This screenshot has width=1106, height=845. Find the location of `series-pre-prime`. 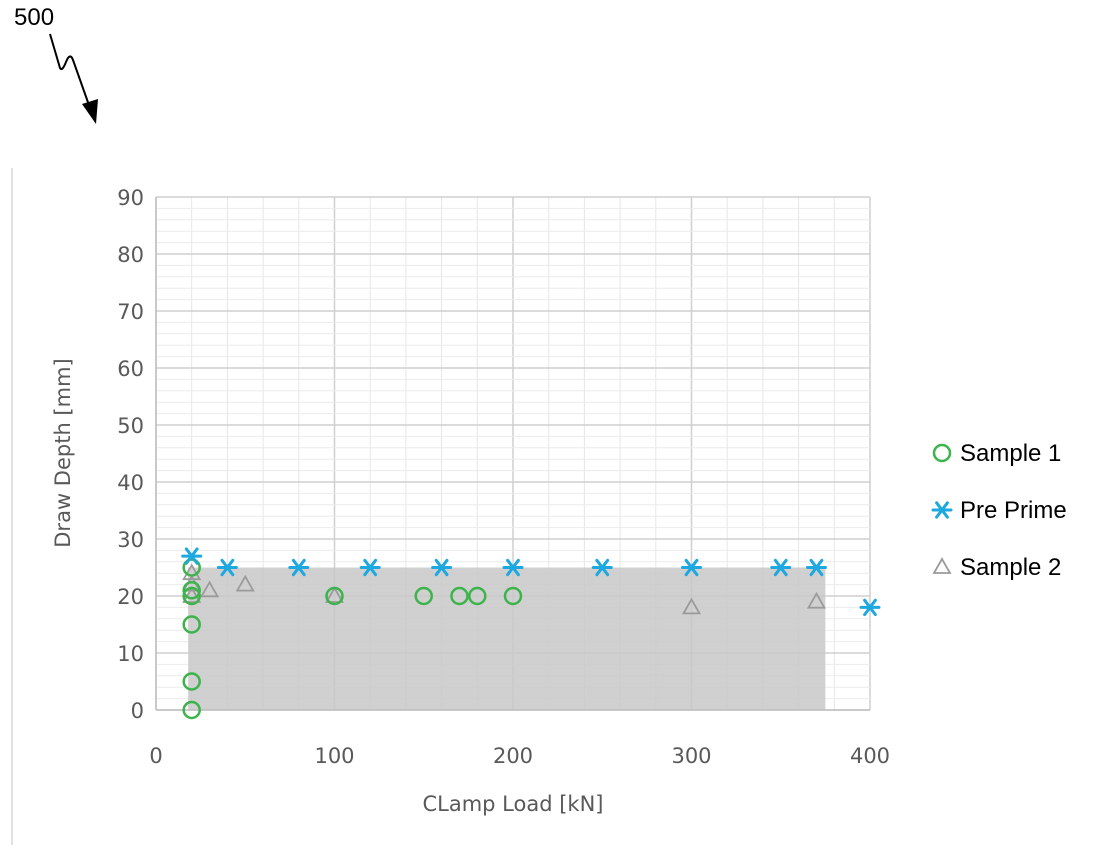

series-pre-prime is located at coordinates (531, 582).